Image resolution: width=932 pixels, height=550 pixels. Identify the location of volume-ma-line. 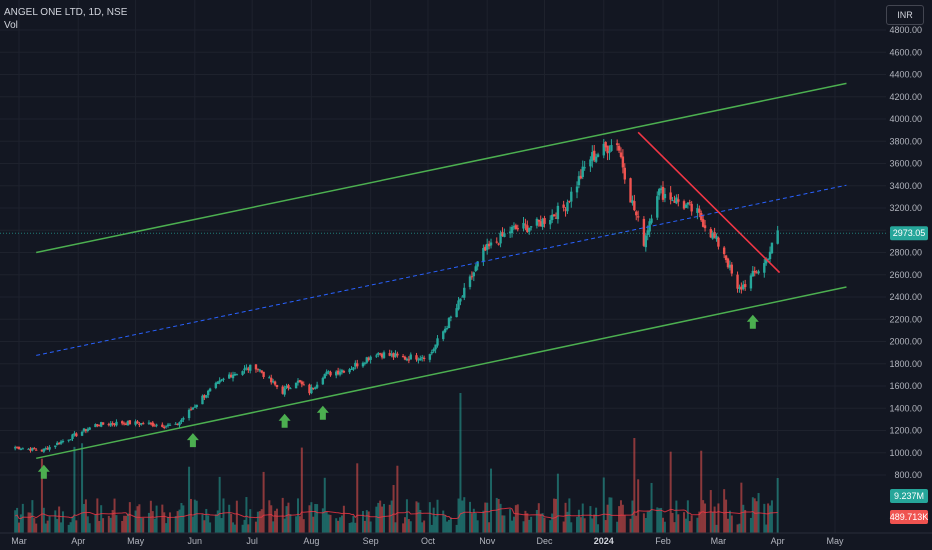
(396, 513).